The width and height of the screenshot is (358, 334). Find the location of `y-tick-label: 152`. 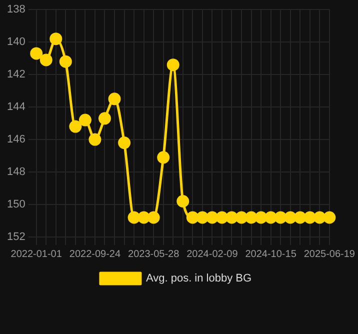

y-tick-label: 152 is located at coordinates (16, 237).